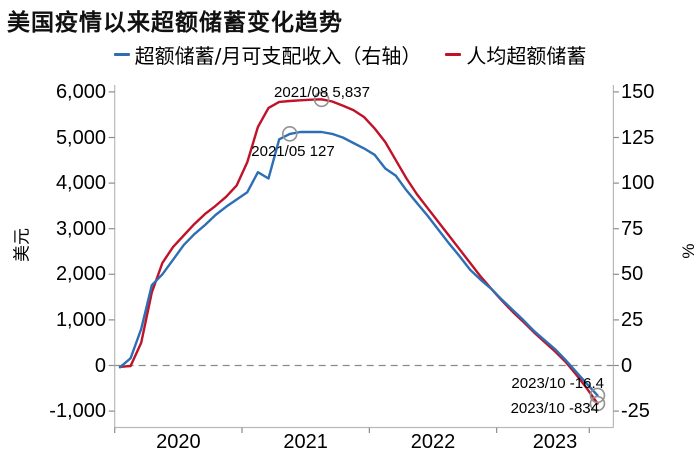 This screenshot has width=700, height=459. What do you see at coordinates (632, 274) in the screenshot?
I see `right-tick-label: 50` at bounding box center [632, 274].